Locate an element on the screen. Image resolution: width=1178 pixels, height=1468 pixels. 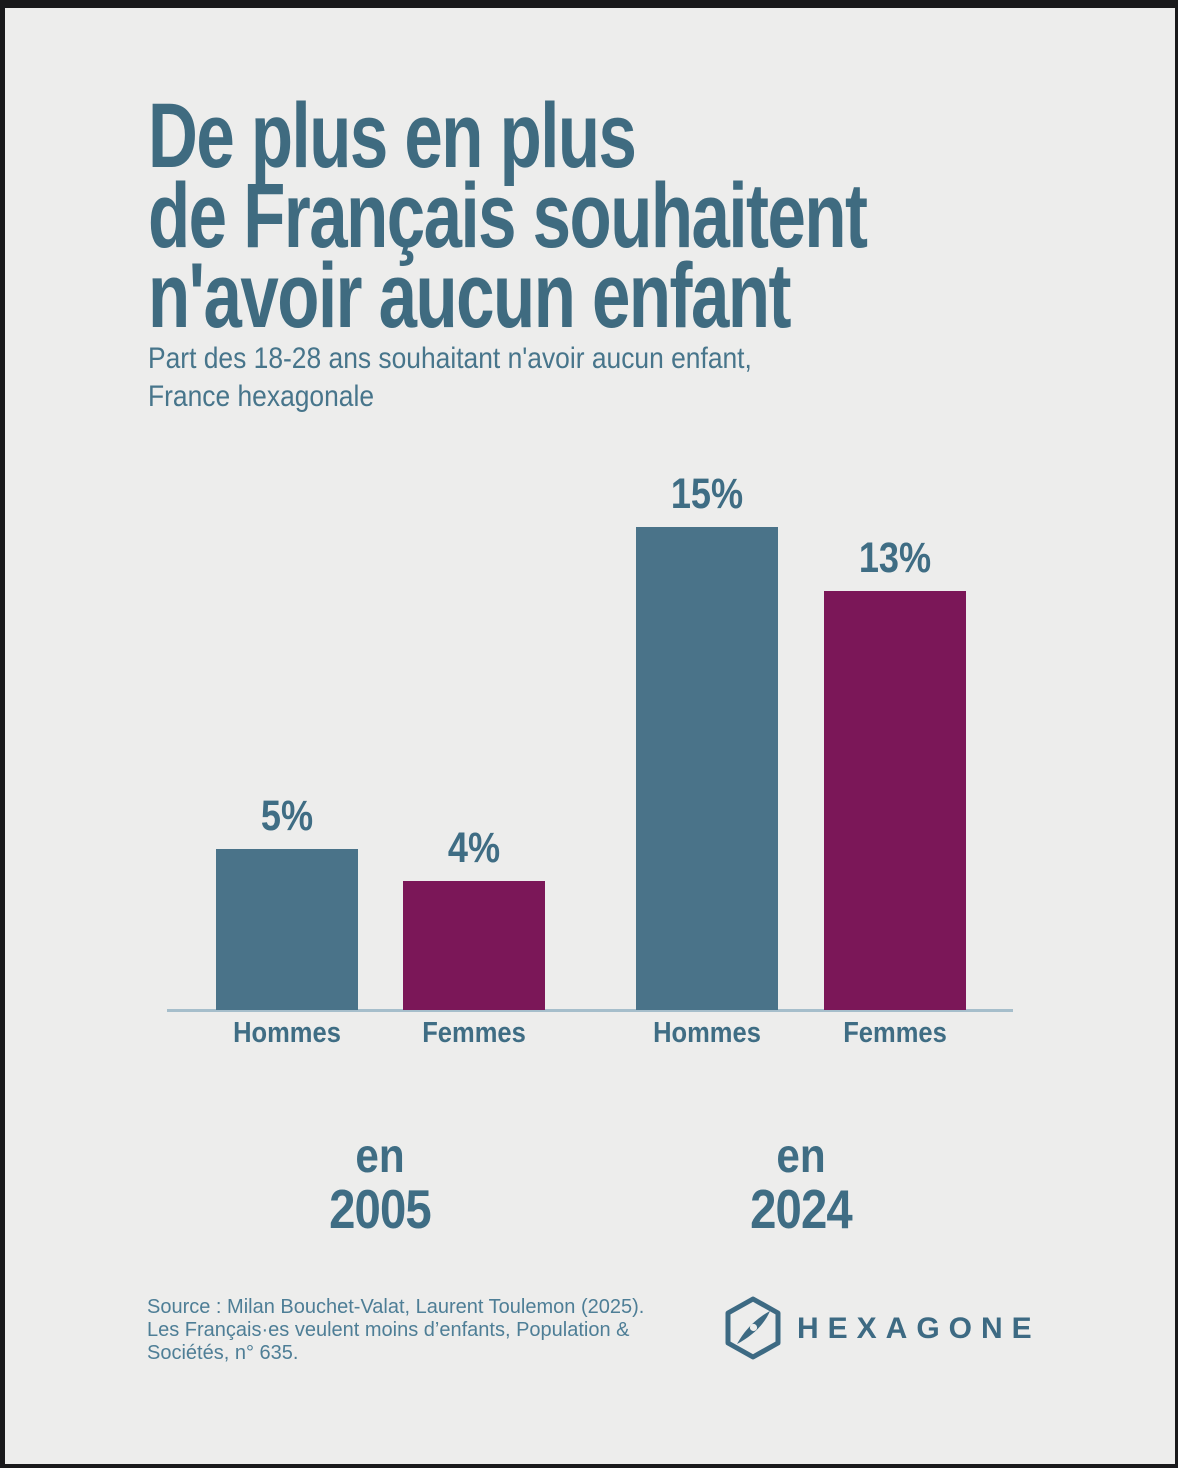
category-label-hommes-2024: Hommes is located at coordinates (707, 1033).